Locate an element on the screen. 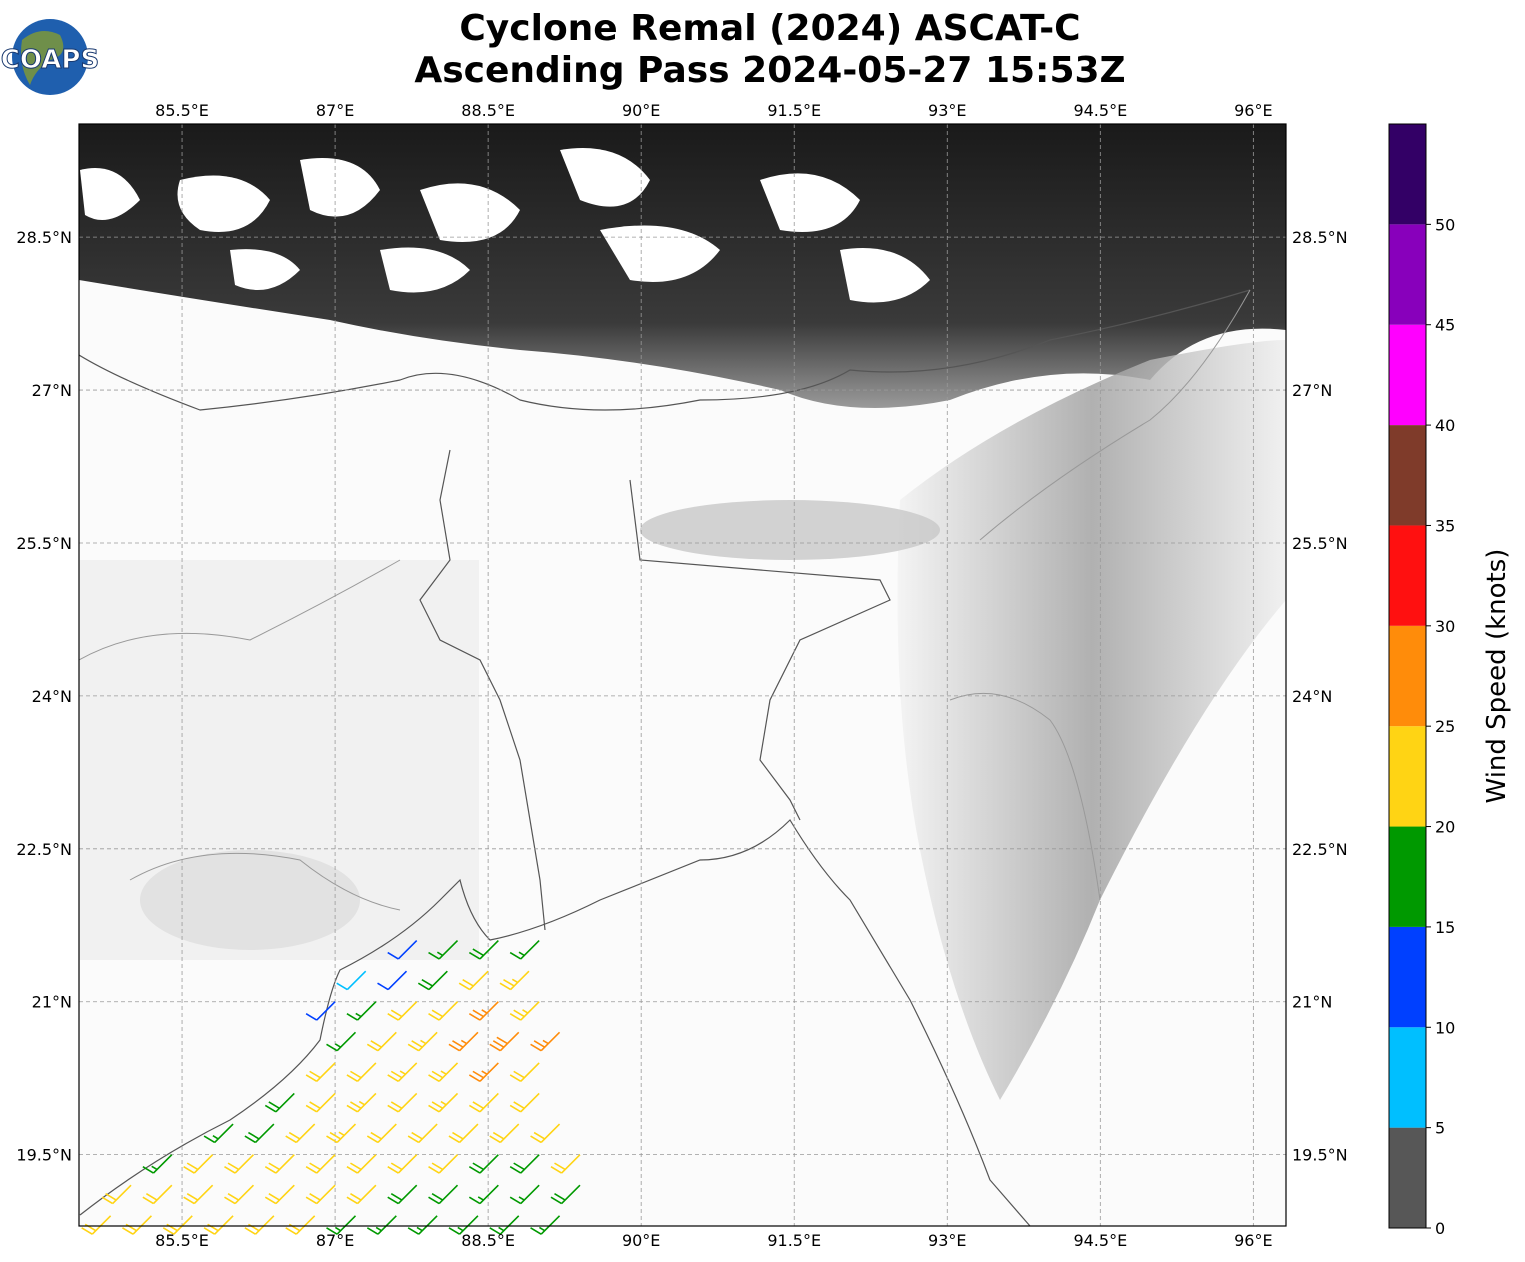  colorbar-tick-label: 5 is located at coordinates (1440, 1128).